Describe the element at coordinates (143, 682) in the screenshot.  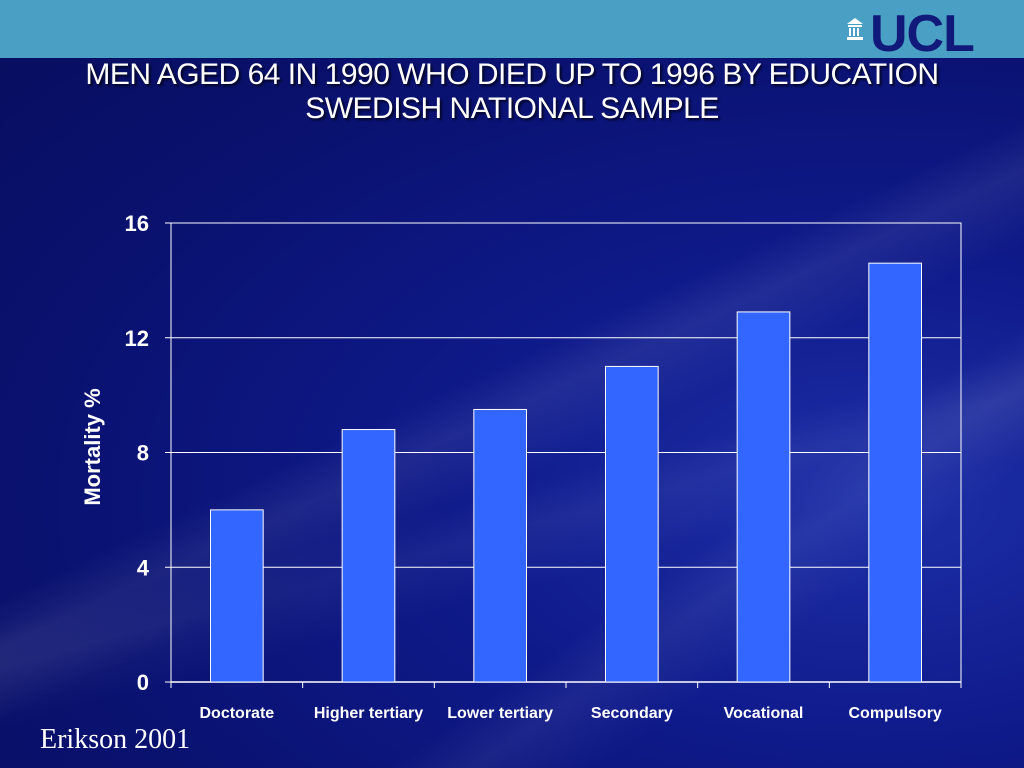
I see `y-tick-label: 0` at that location.